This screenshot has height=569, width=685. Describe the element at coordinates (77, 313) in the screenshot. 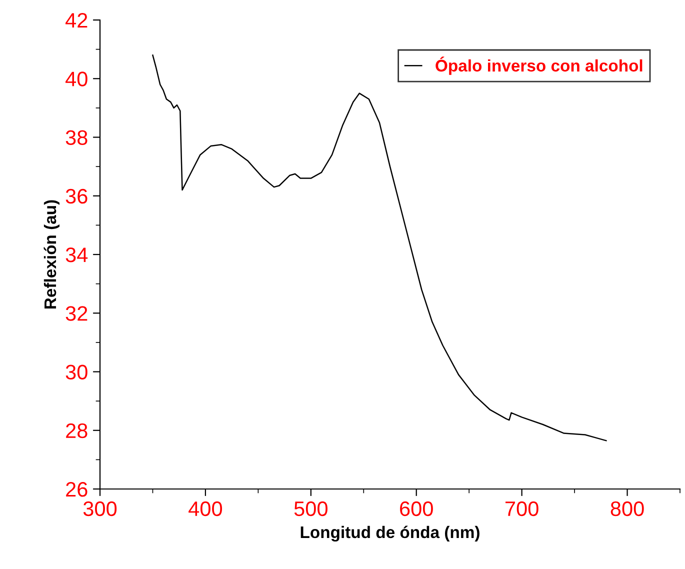

I see `y-tick-label: 32` at that location.